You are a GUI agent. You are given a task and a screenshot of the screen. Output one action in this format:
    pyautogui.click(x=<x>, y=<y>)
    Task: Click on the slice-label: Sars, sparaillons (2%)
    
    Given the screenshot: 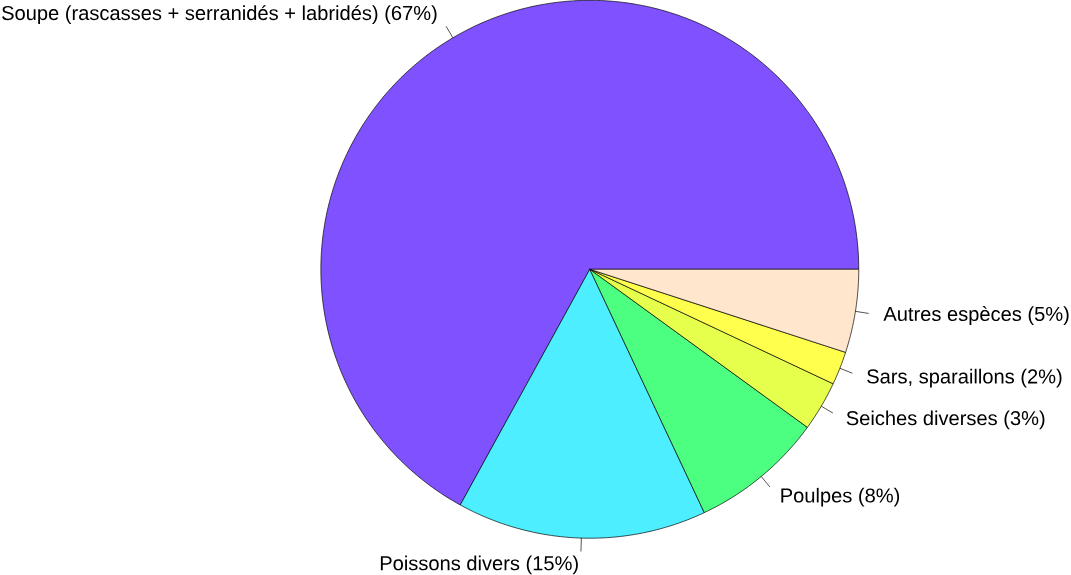 What is the action you would take?
    pyautogui.click(x=964, y=378)
    